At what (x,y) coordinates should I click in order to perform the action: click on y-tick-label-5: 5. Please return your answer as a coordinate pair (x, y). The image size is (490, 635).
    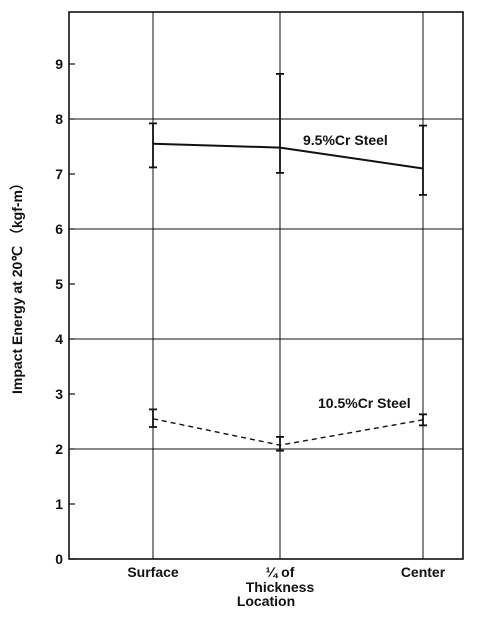
    Looking at the image, I should click on (59, 284).